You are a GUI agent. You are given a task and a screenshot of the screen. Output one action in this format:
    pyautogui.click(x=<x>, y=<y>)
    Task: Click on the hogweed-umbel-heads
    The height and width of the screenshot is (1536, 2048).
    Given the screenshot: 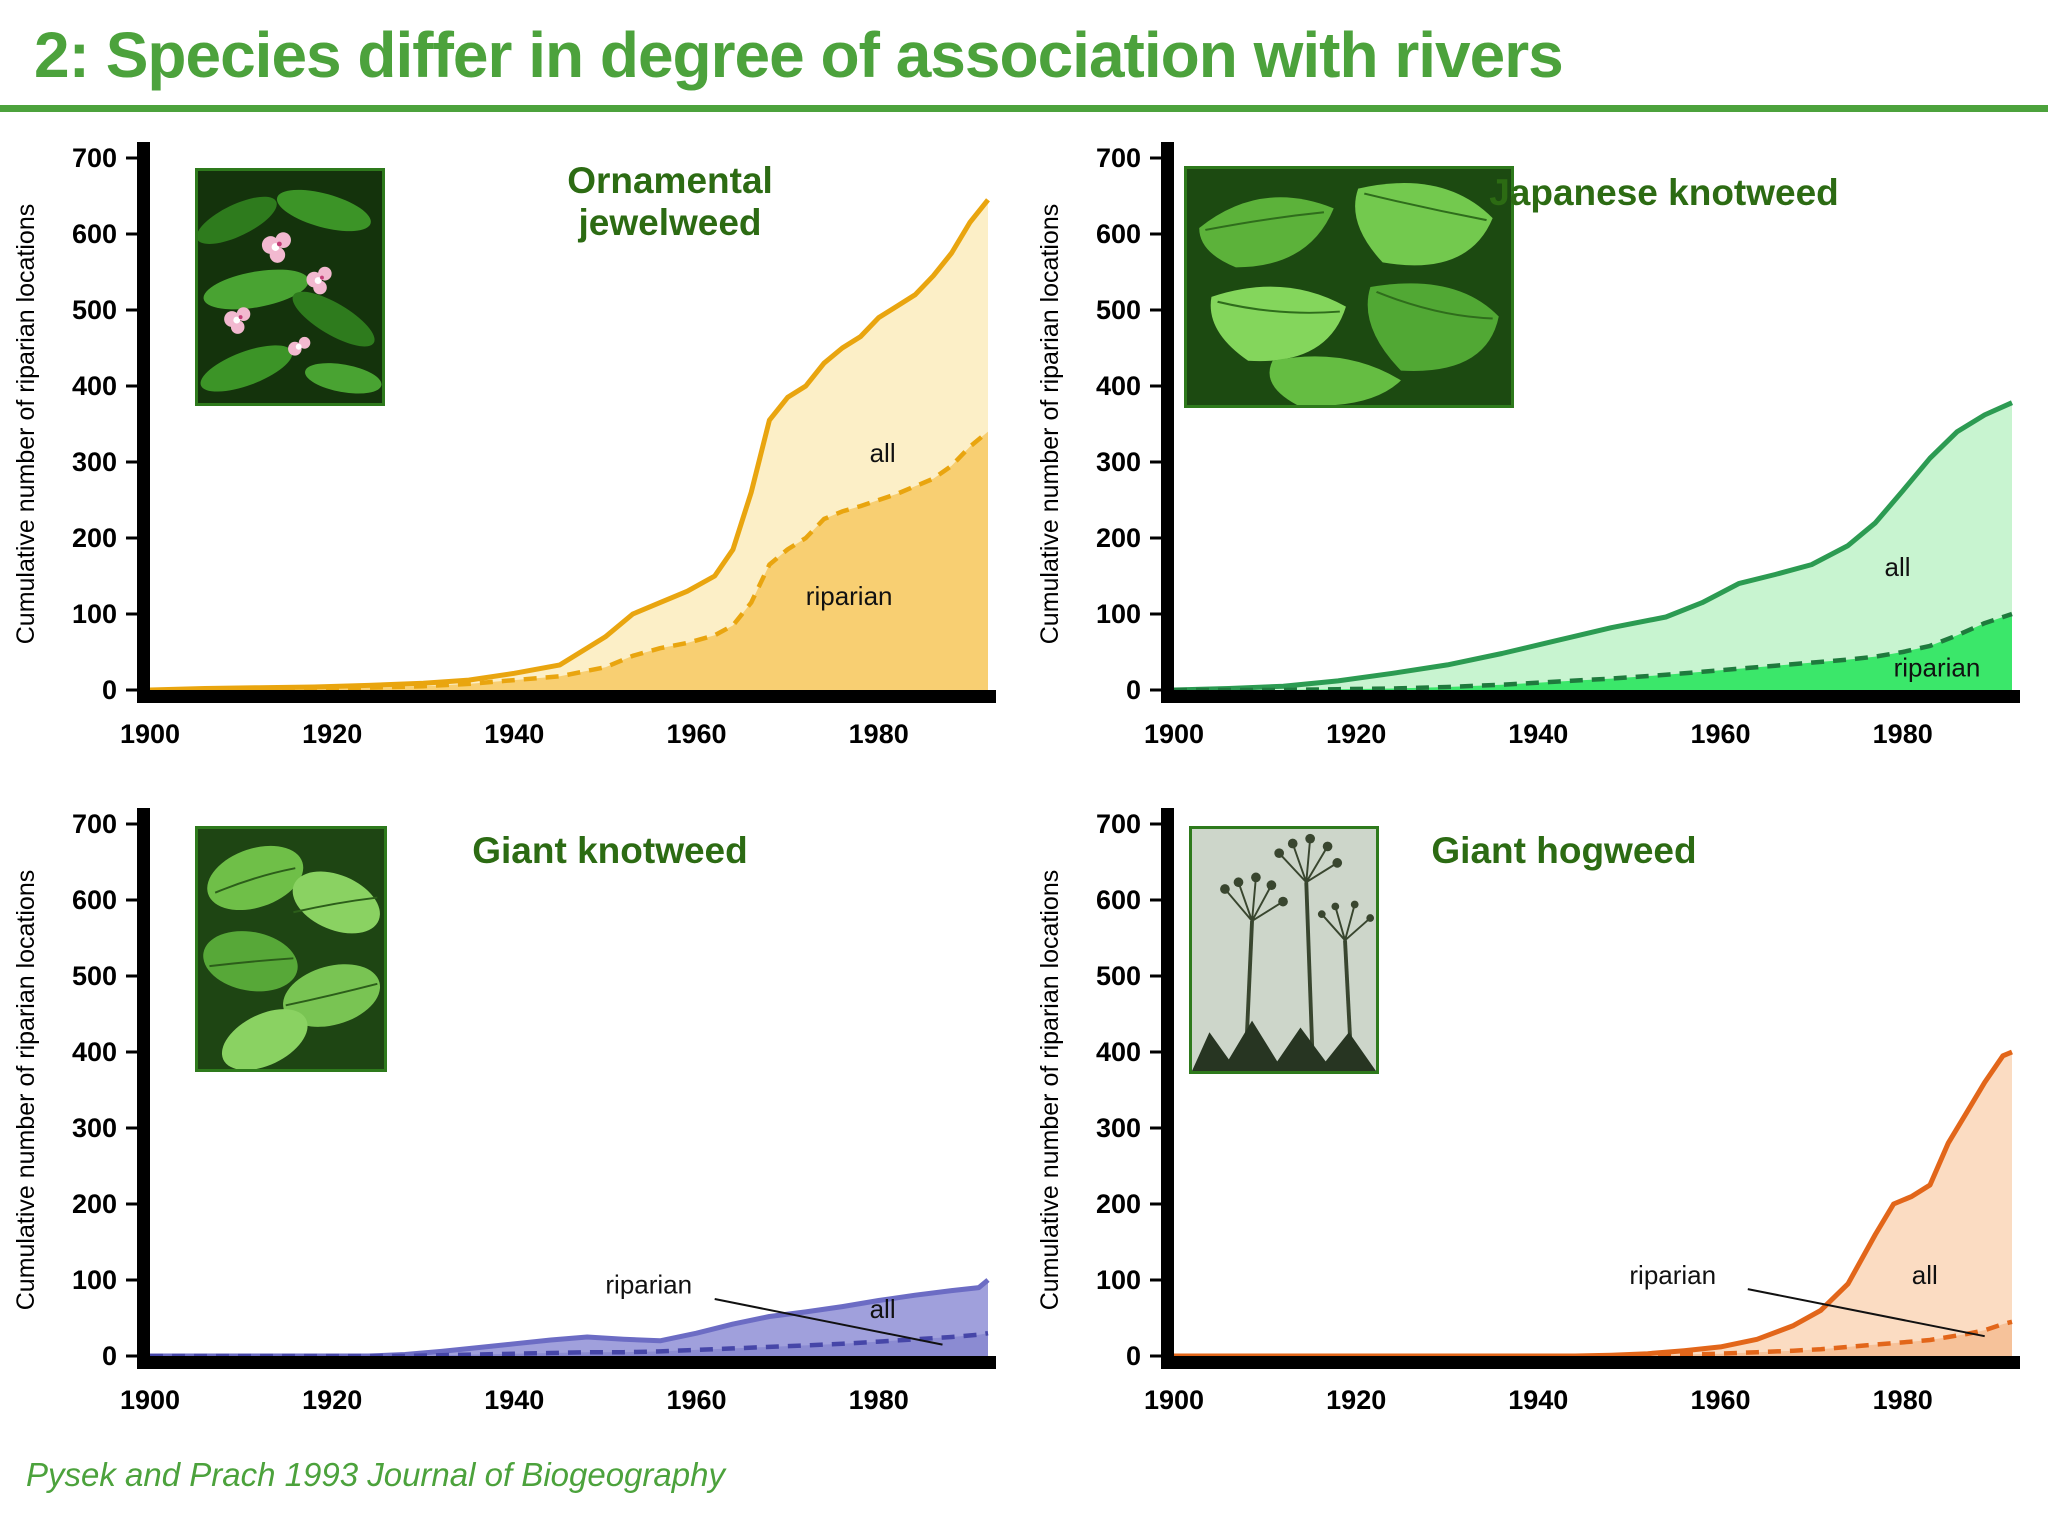 What is the action you would take?
    pyautogui.click(x=1297, y=878)
    